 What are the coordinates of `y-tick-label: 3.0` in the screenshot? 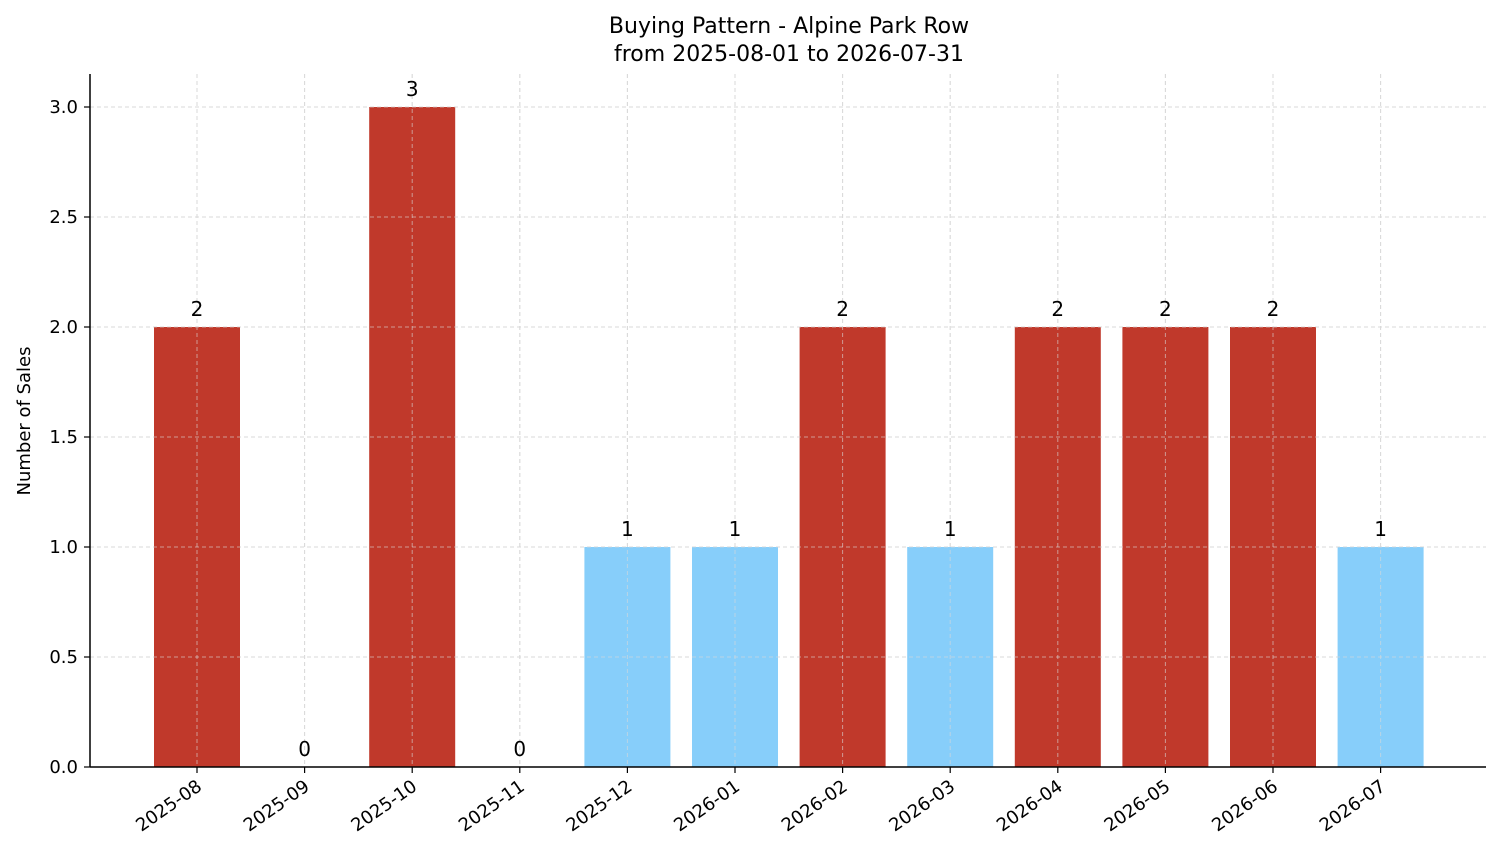 It's located at (63, 107).